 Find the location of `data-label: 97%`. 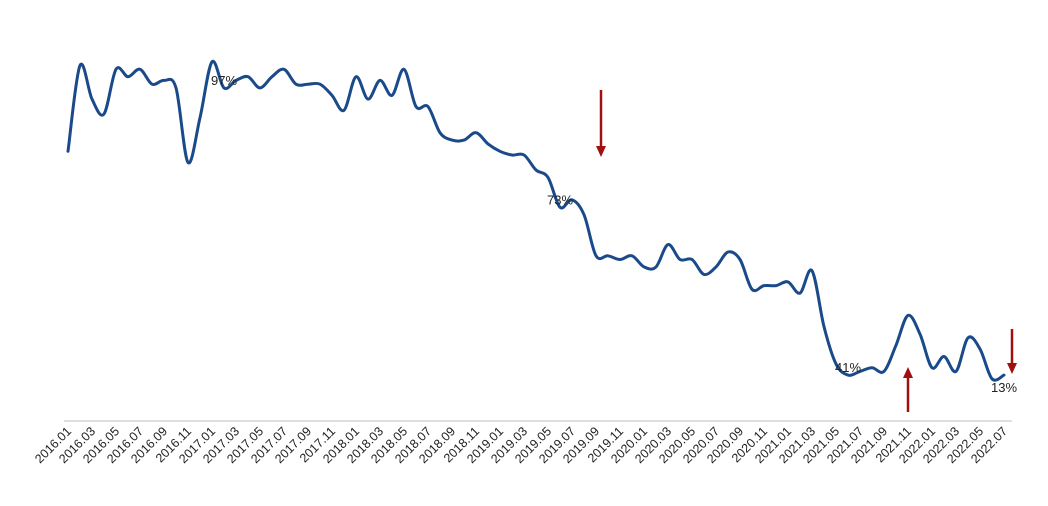

data-label: 97% is located at coordinates (224, 80).